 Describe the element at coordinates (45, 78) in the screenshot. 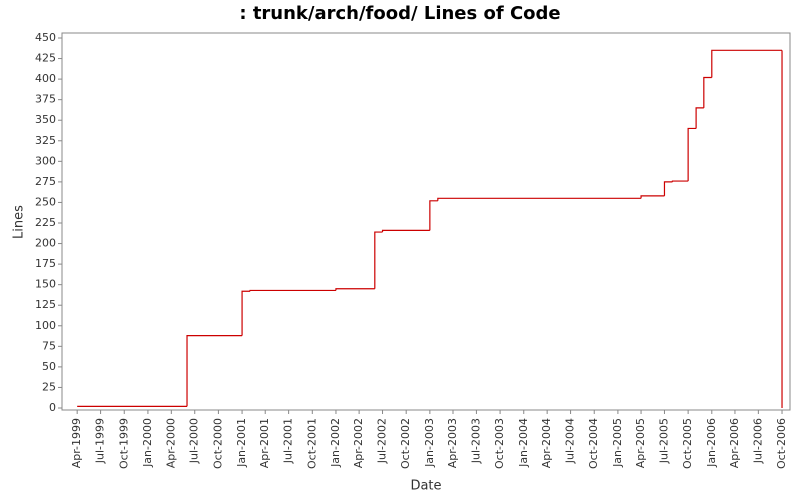

I see `y-tick-label: 400` at that location.